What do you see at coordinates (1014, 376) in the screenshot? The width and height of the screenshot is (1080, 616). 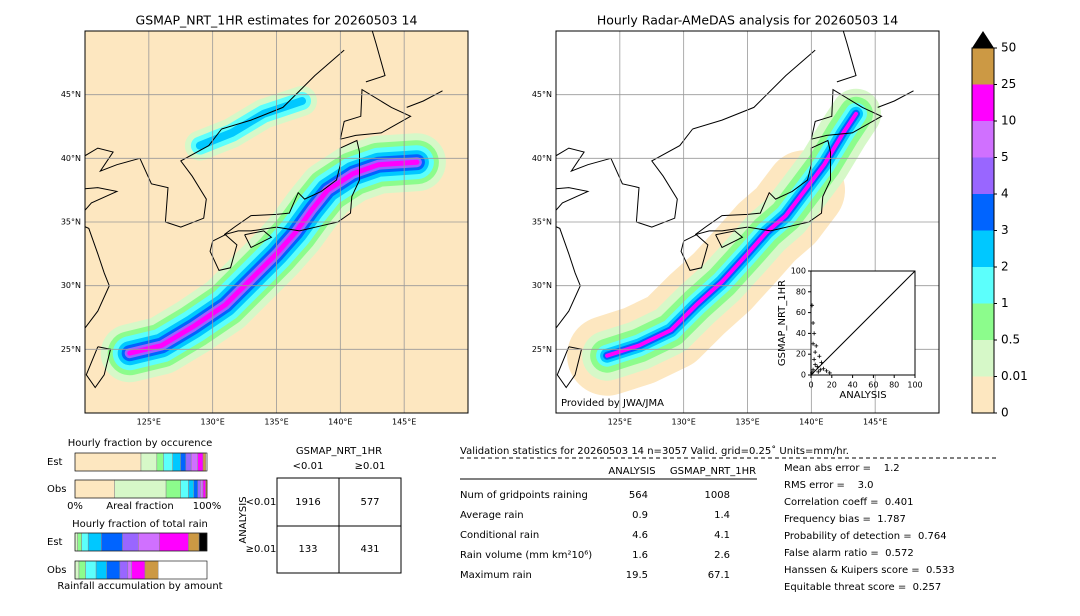 I see `colorbar-label: 0.01` at bounding box center [1014, 376].